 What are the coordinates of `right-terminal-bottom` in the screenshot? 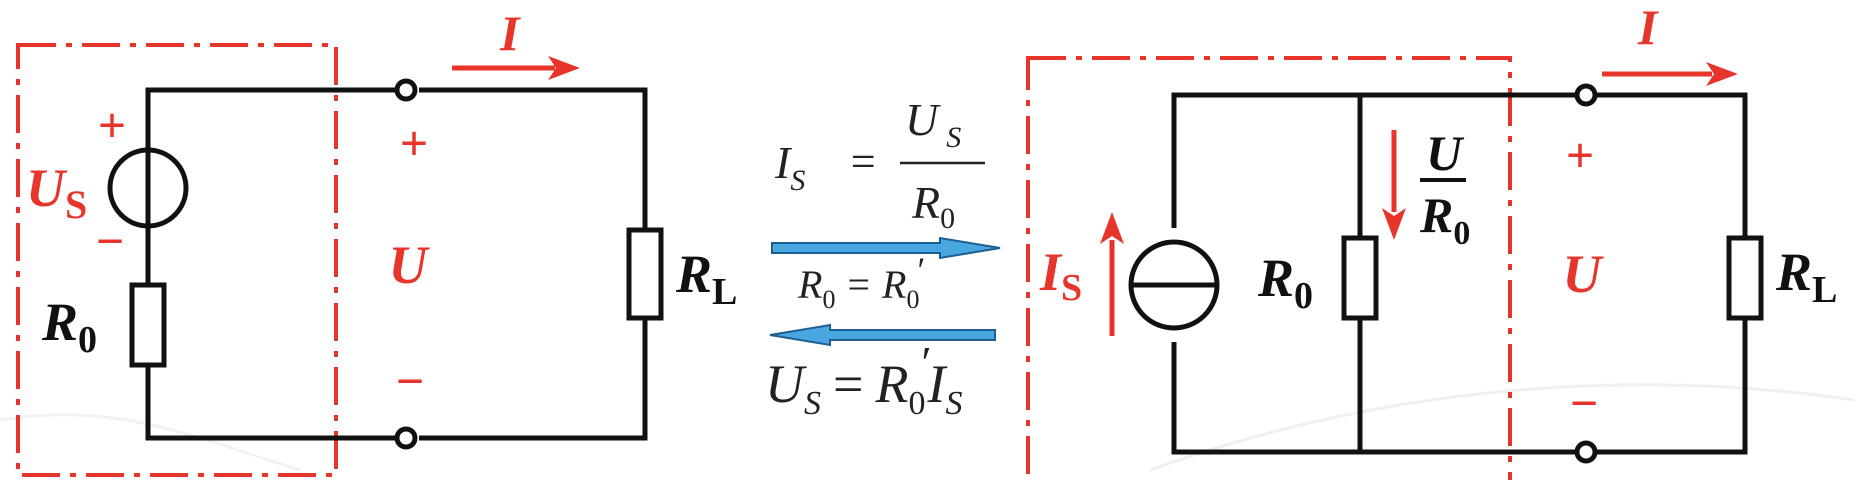 It's located at (1586, 452).